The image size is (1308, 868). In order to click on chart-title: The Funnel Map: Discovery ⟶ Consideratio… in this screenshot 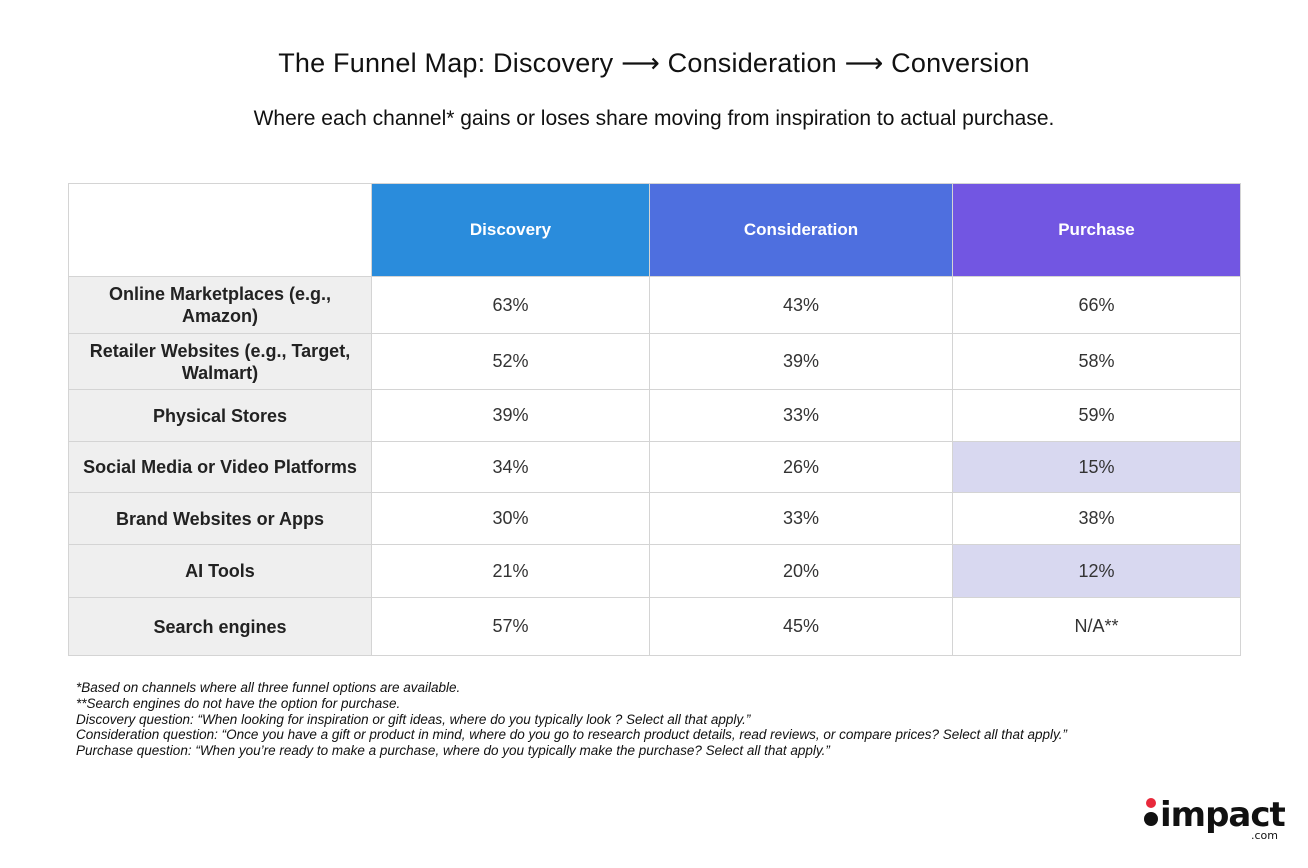, I will do `click(654, 63)`.